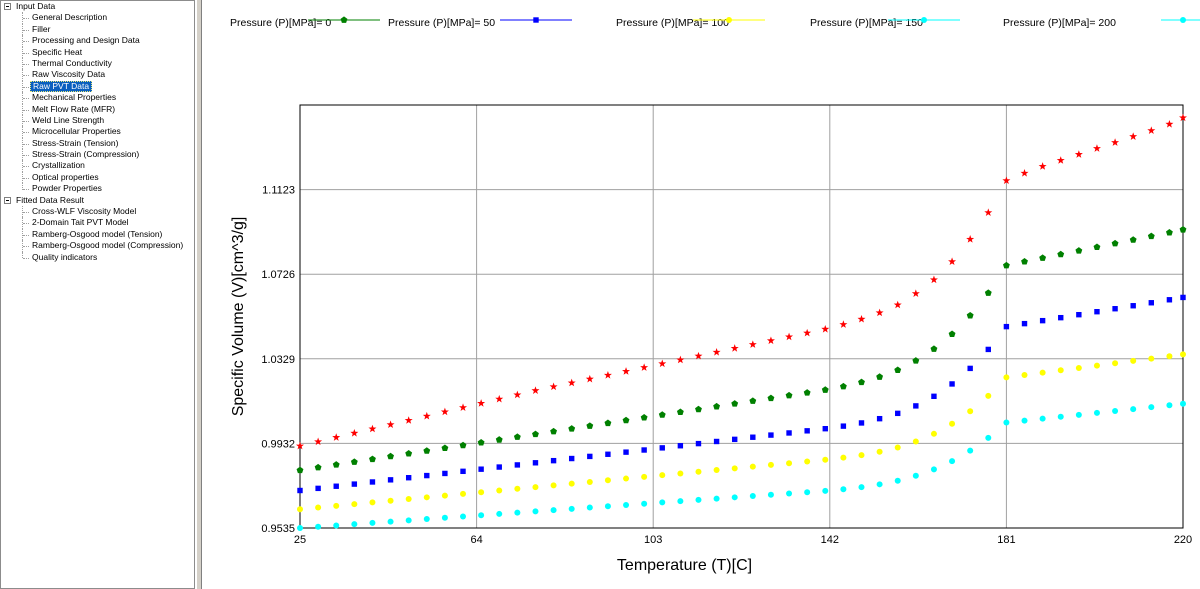  What do you see at coordinates (97, 188) in the screenshot?
I see `tree-item-powder-properties: Powder Properties` at bounding box center [97, 188].